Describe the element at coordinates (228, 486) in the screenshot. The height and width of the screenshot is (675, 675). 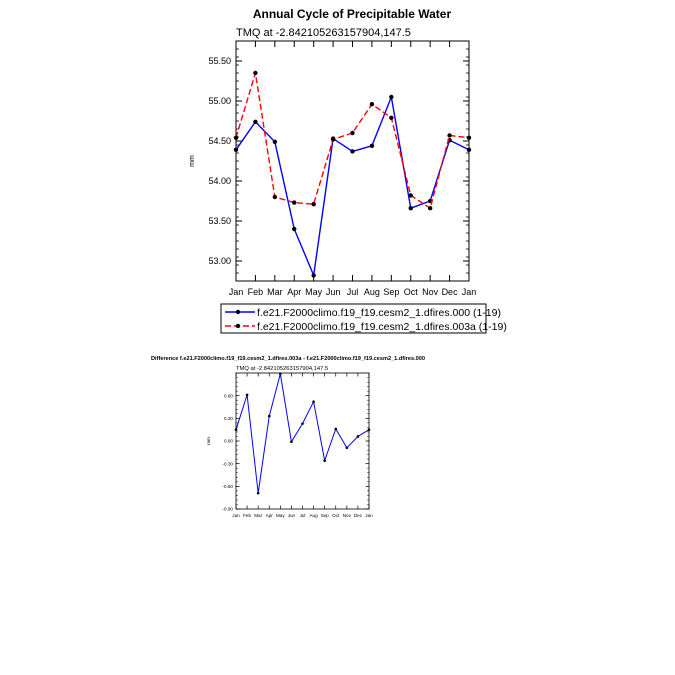
I see `y-tick-label: -0.60` at that location.